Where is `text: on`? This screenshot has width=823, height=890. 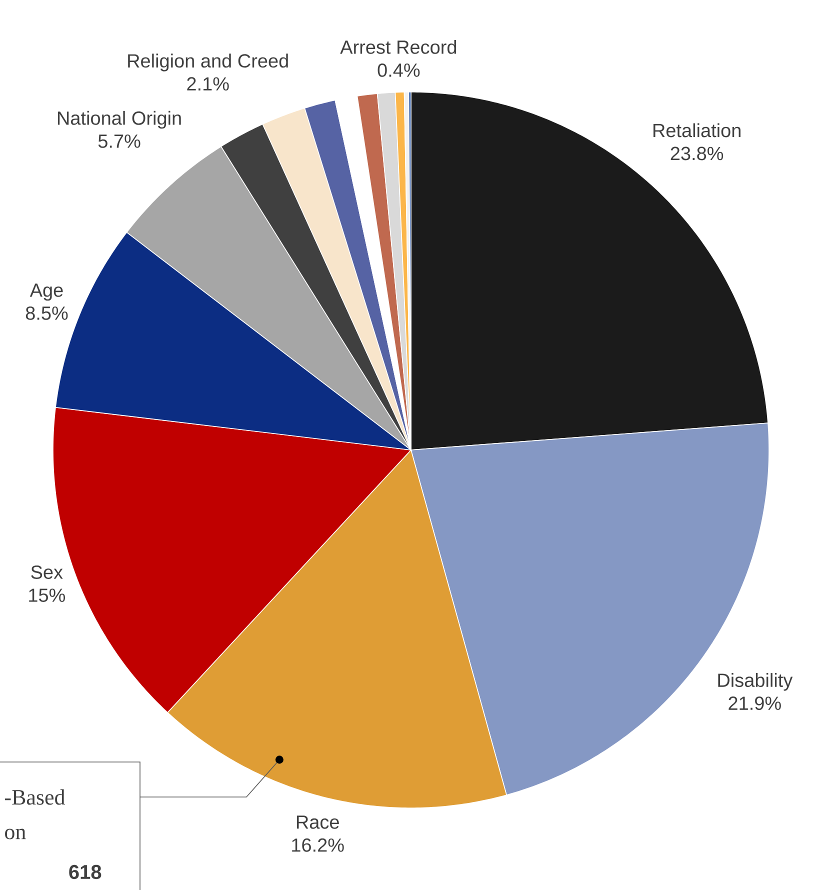
text: on is located at coordinates (15, 834).